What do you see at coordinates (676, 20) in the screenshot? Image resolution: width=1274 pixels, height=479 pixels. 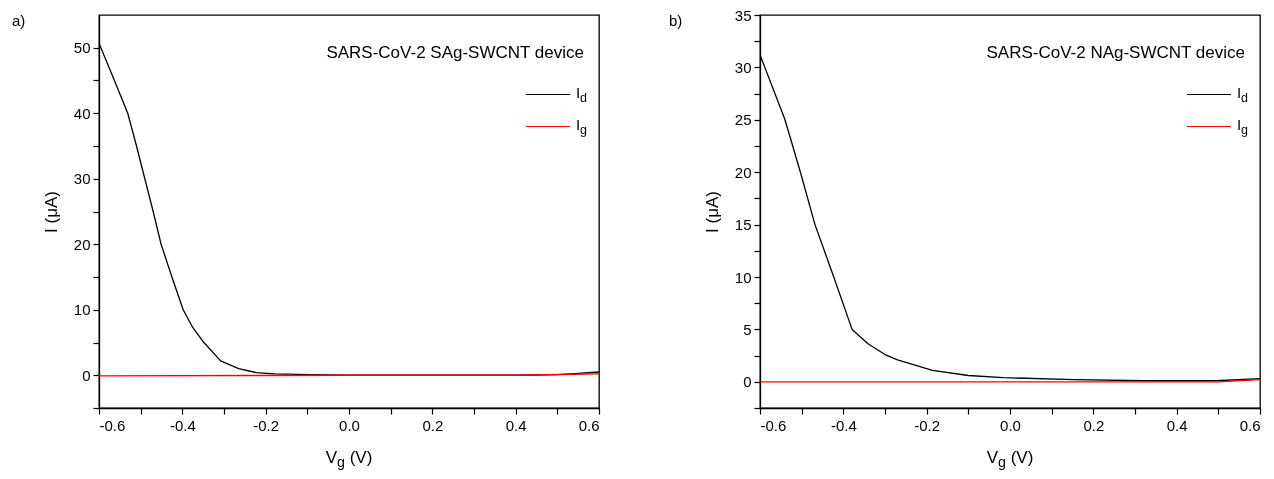 I see `chart-title: b)` at bounding box center [676, 20].